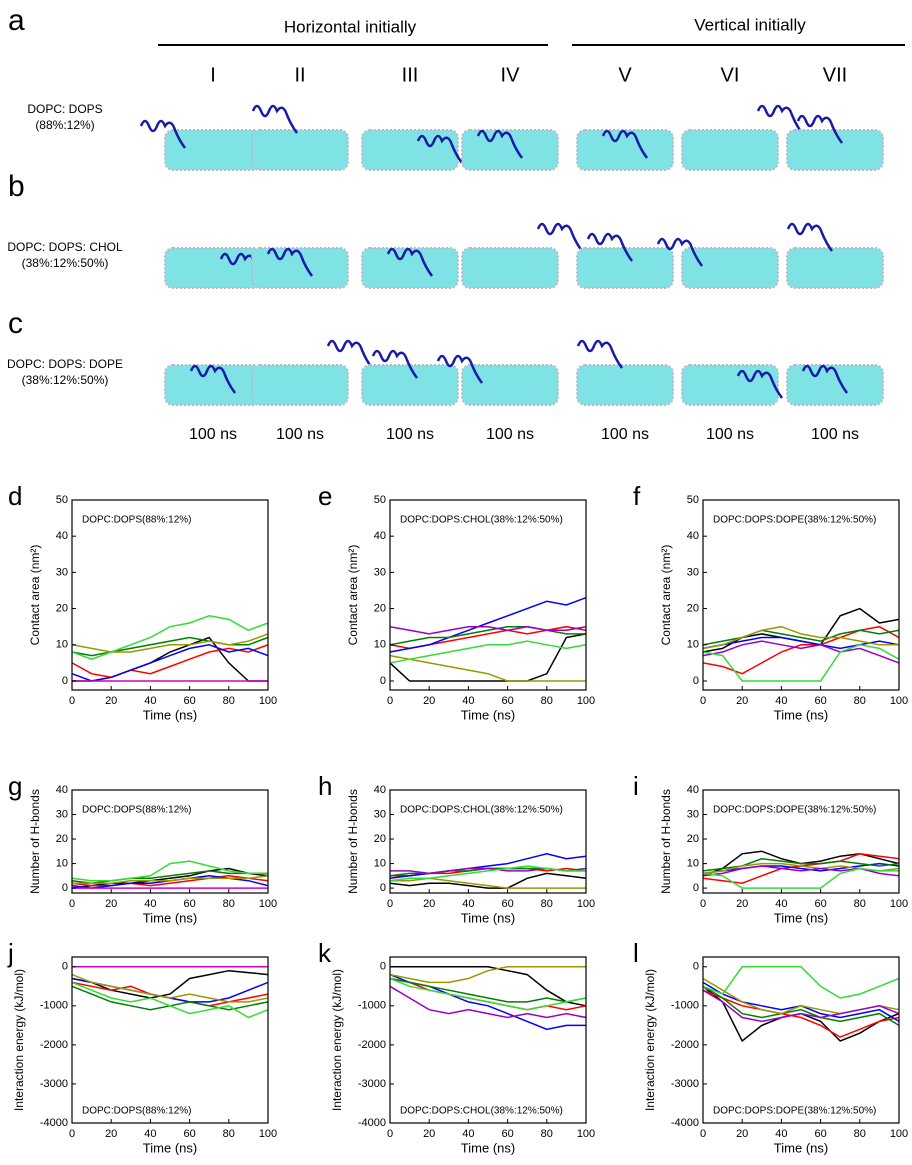  What do you see at coordinates (730, 75) in the screenshot?
I see `column-label: VI` at bounding box center [730, 75].